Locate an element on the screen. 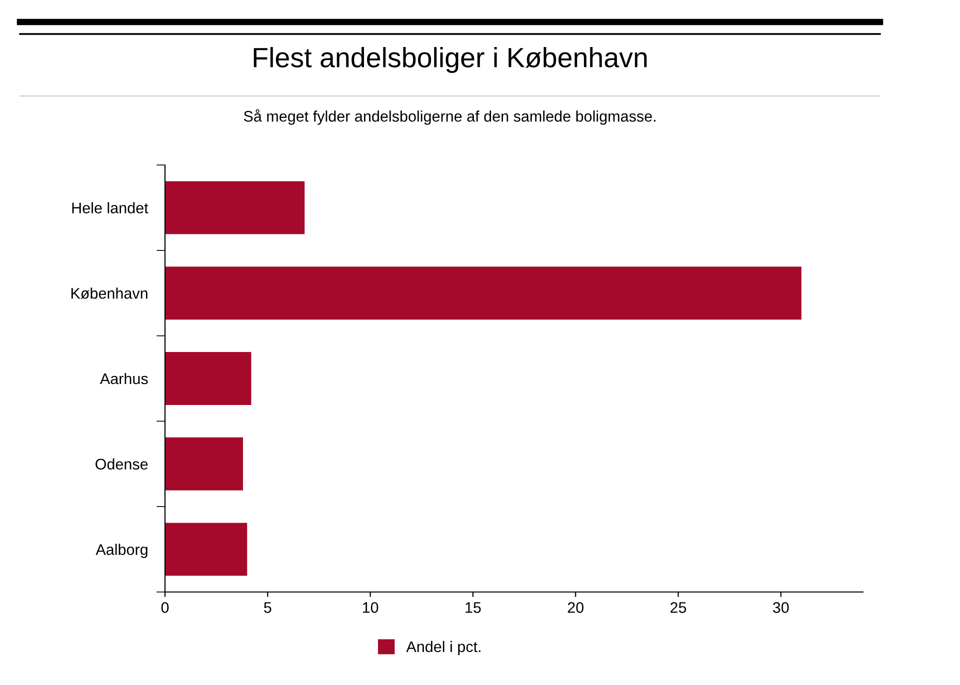 Image resolution: width=960 pixels, height=685 pixels. x-tick-label: 30 is located at coordinates (780, 607).